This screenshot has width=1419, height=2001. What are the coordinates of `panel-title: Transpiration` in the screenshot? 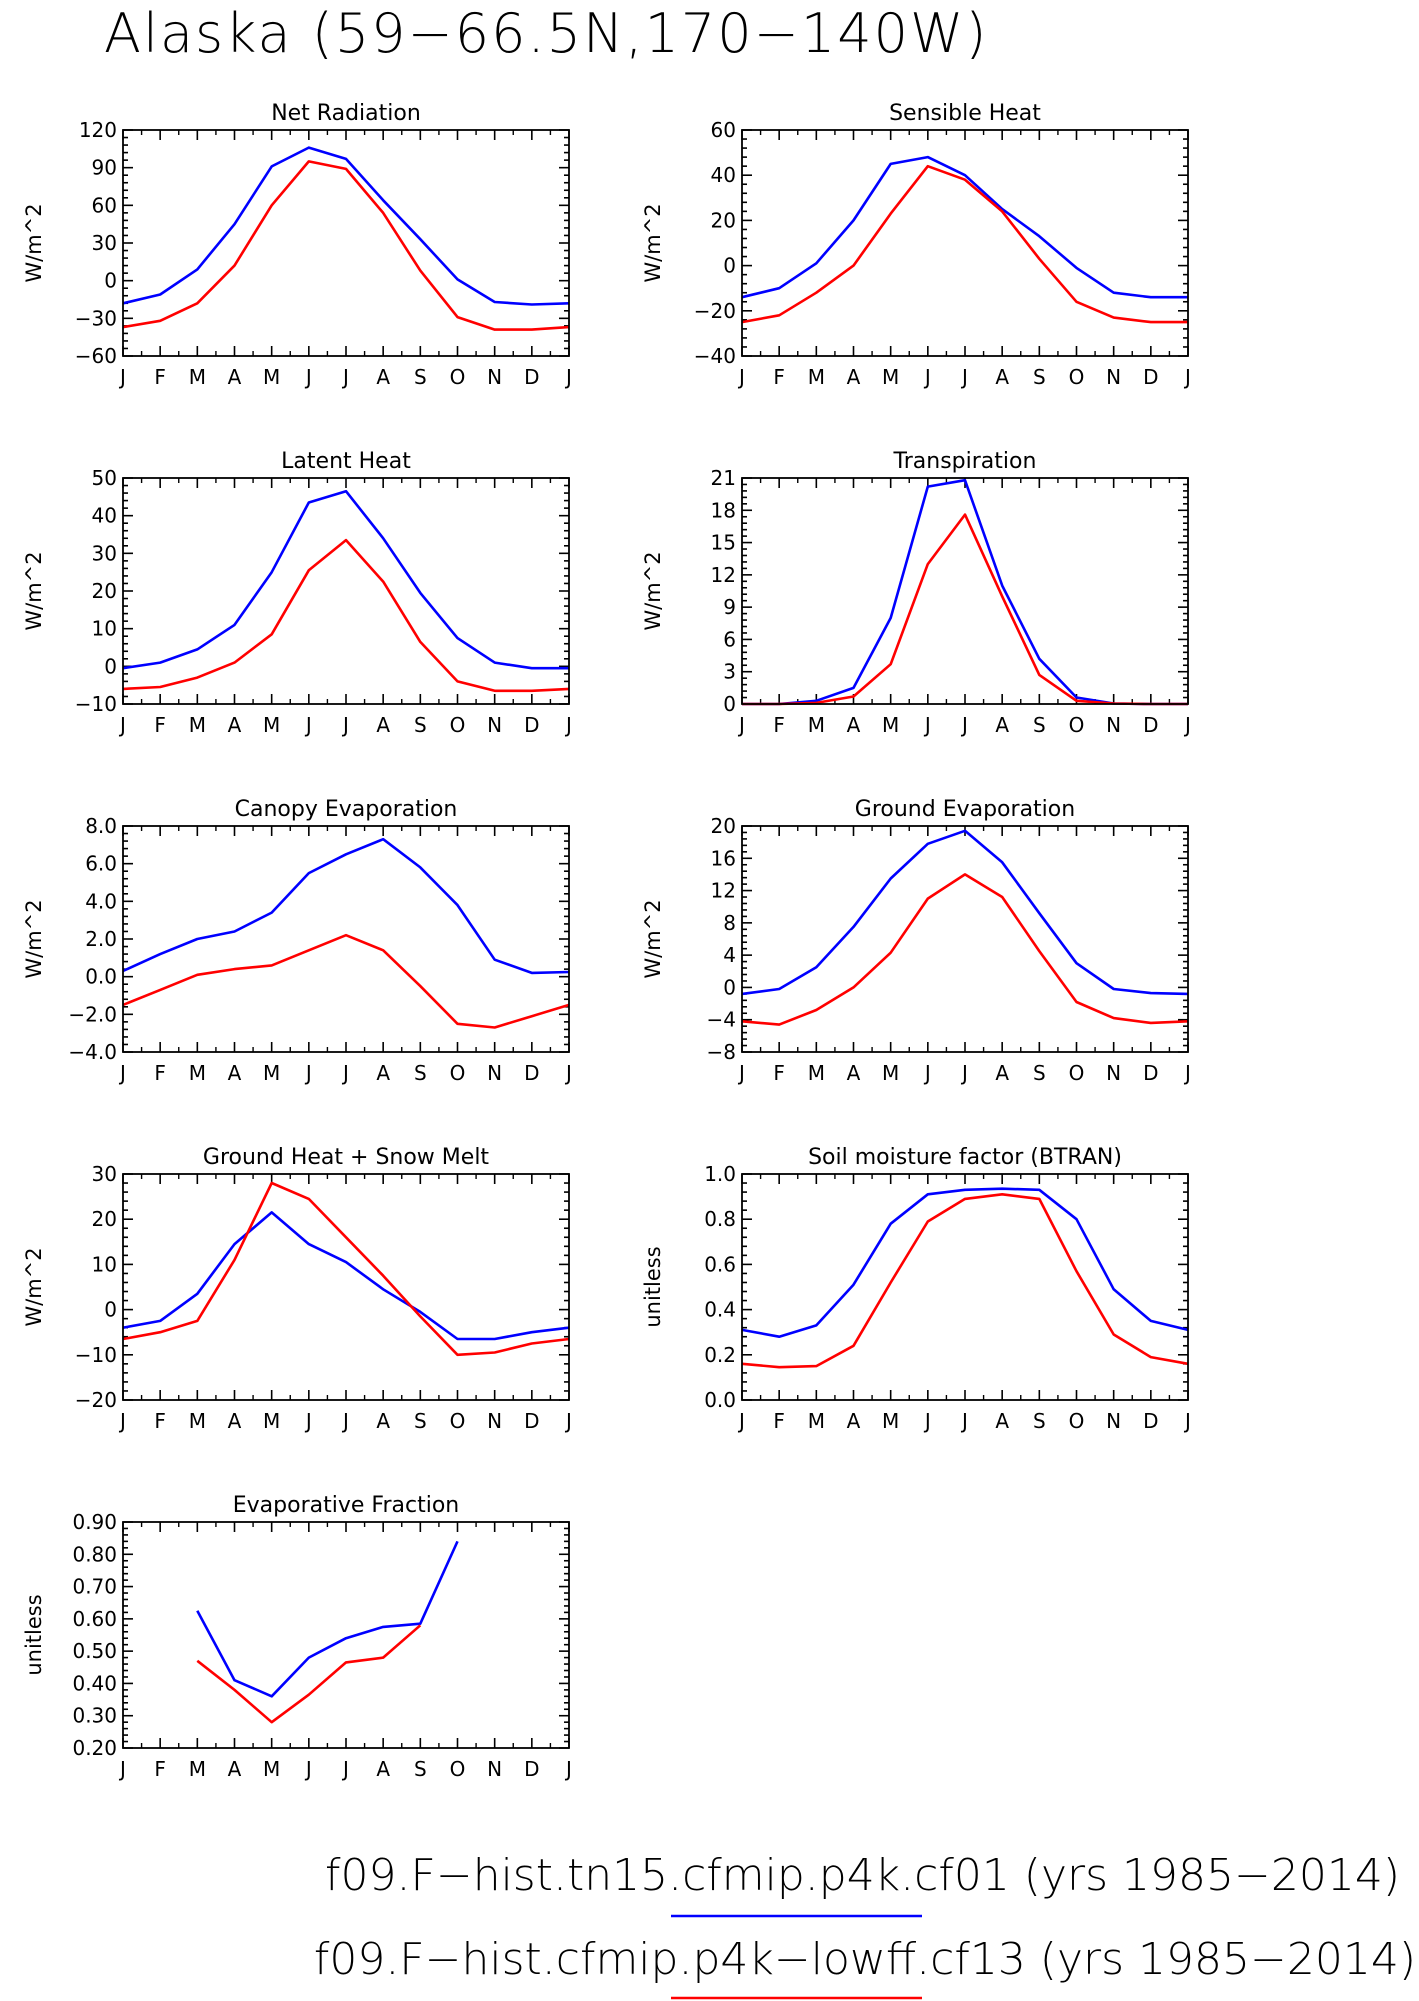 It's located at (965, 461).